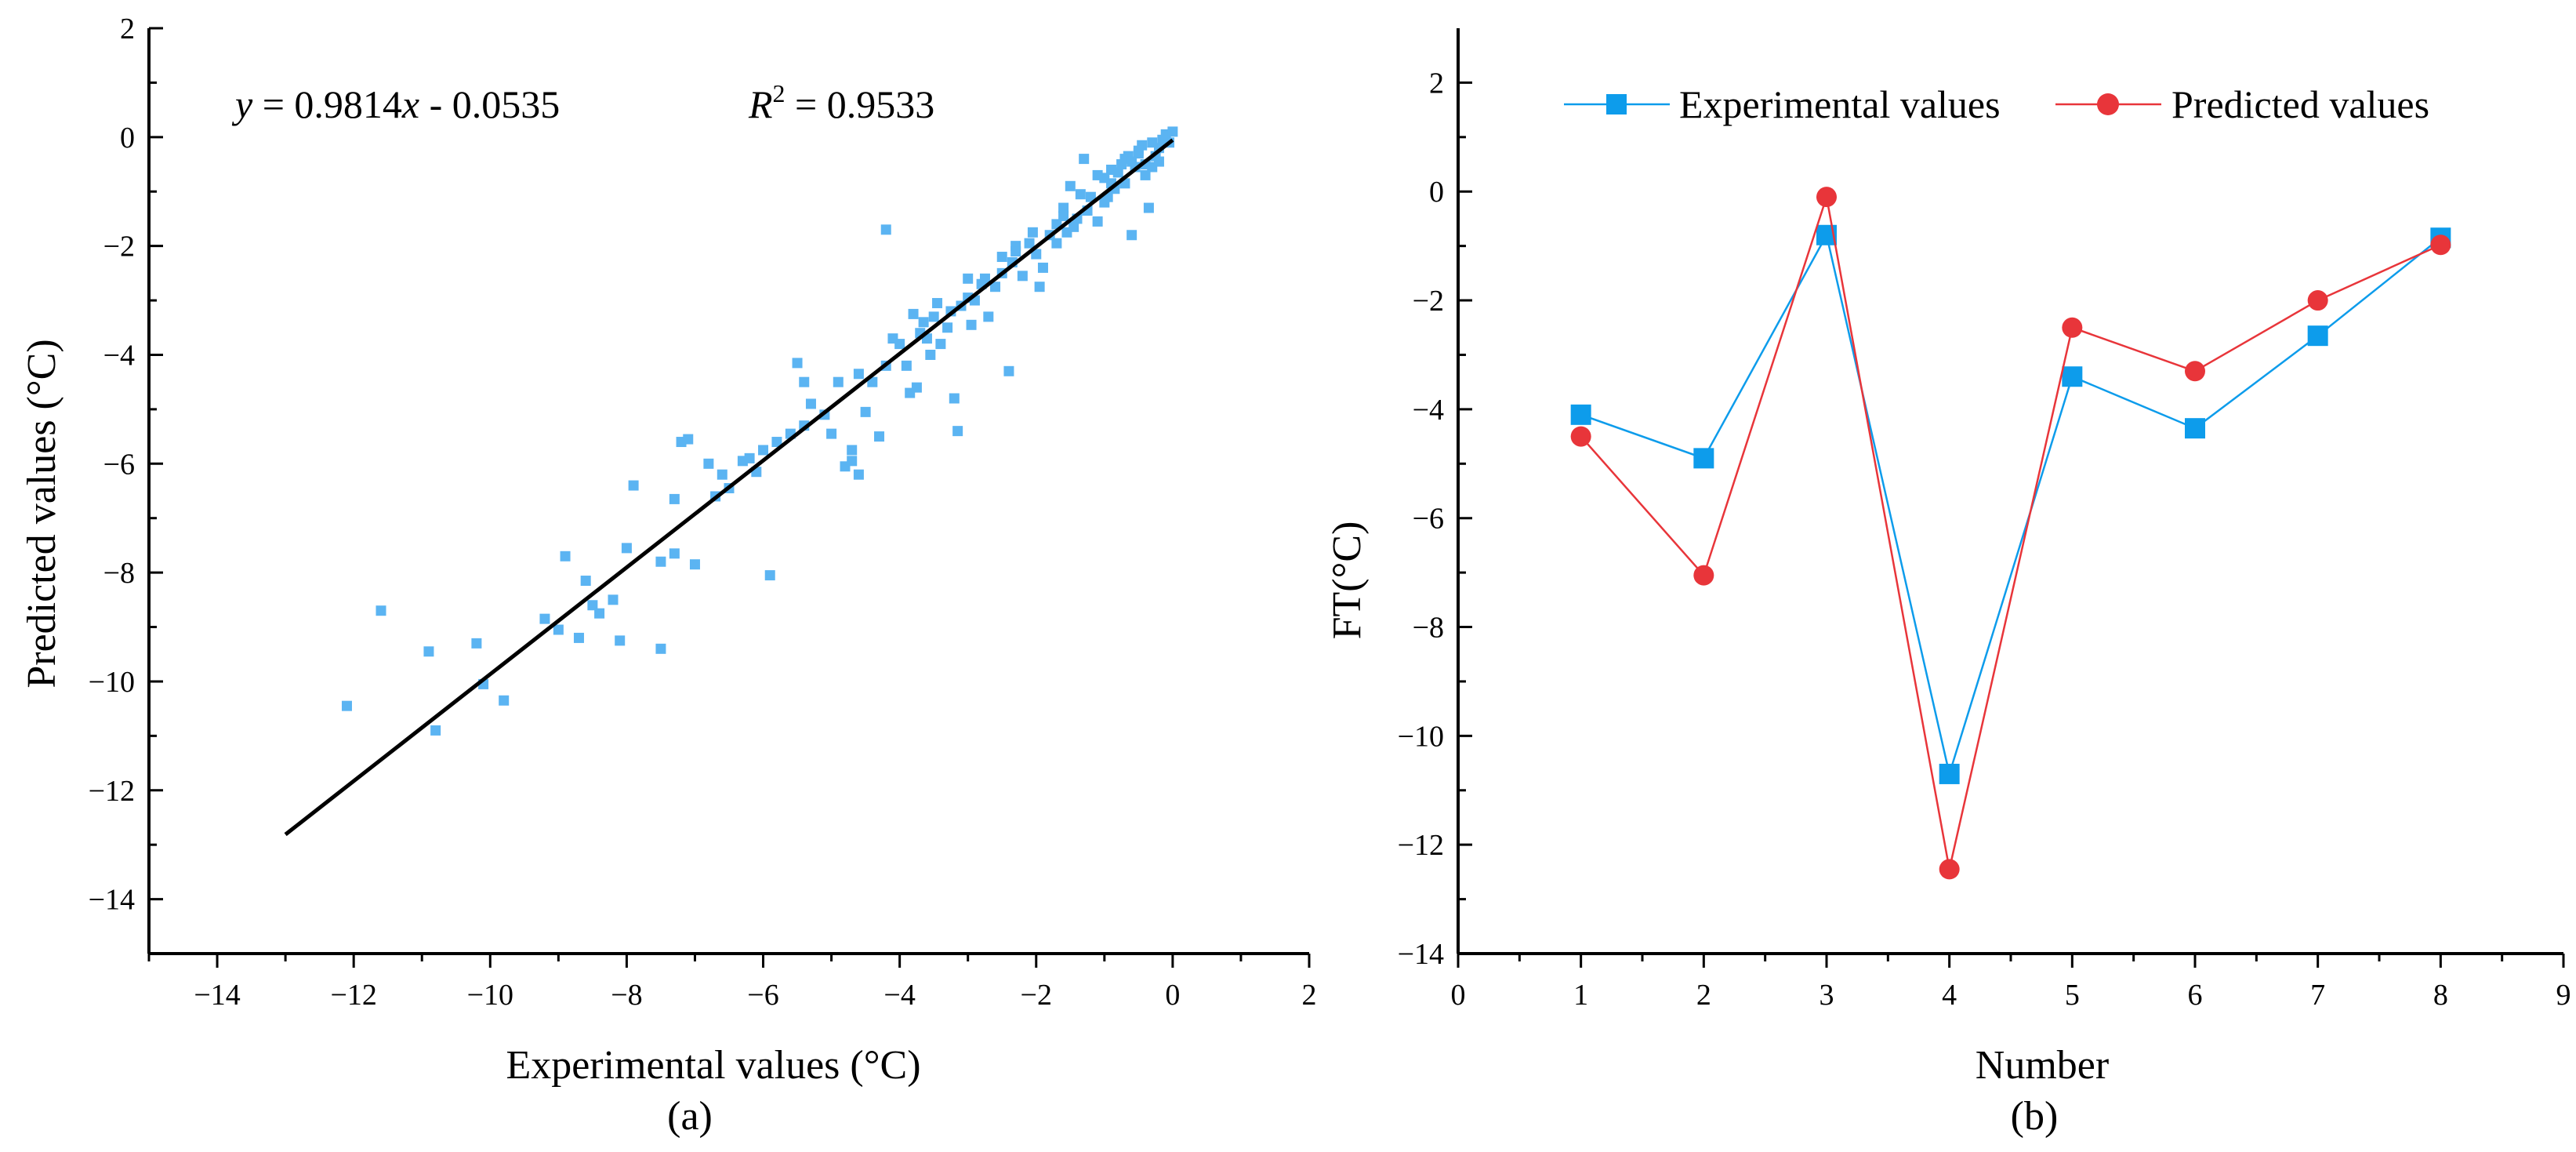 The image size is (2576, 1152). I want to click on scatter-y-tick-label: −4, so click(119, 355).